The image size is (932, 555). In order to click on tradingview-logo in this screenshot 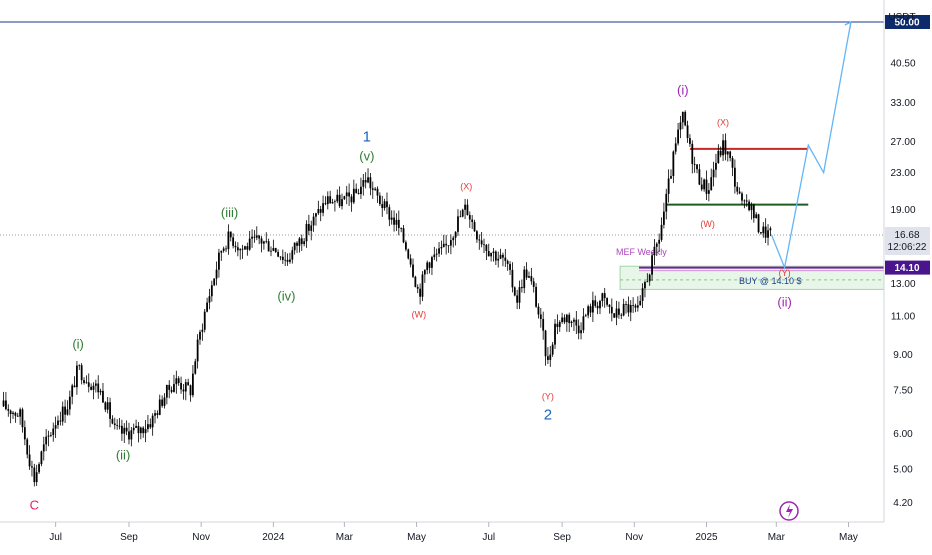, I will do `click(789, 511)`.